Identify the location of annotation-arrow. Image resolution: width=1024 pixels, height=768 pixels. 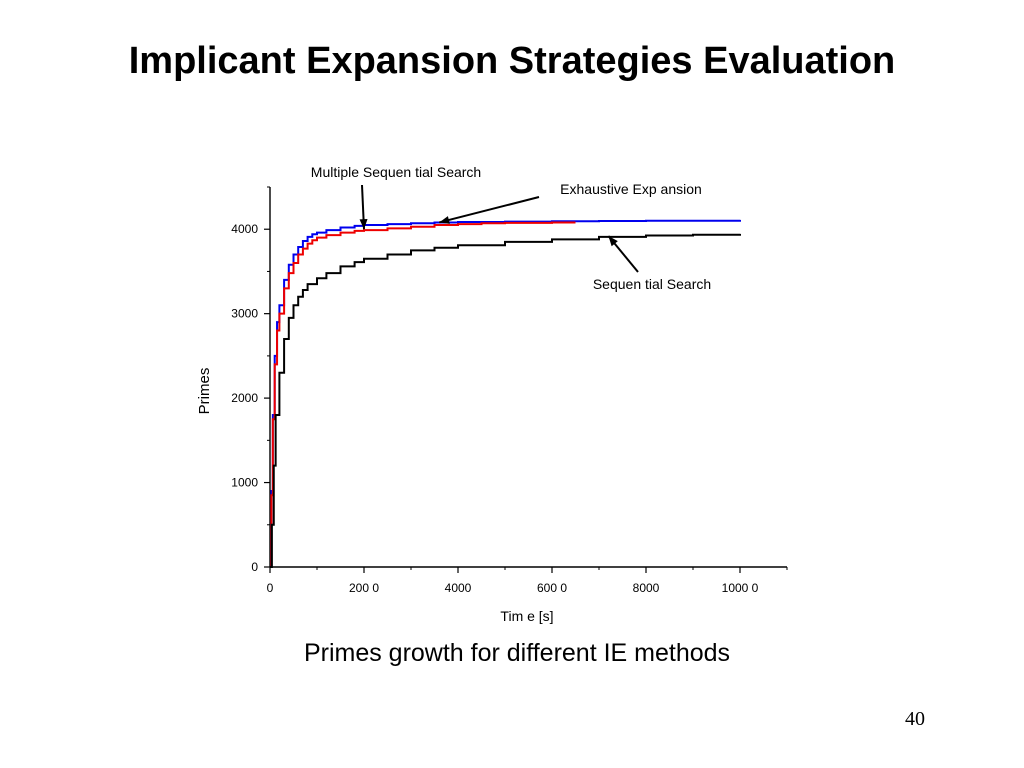
(489, 210).